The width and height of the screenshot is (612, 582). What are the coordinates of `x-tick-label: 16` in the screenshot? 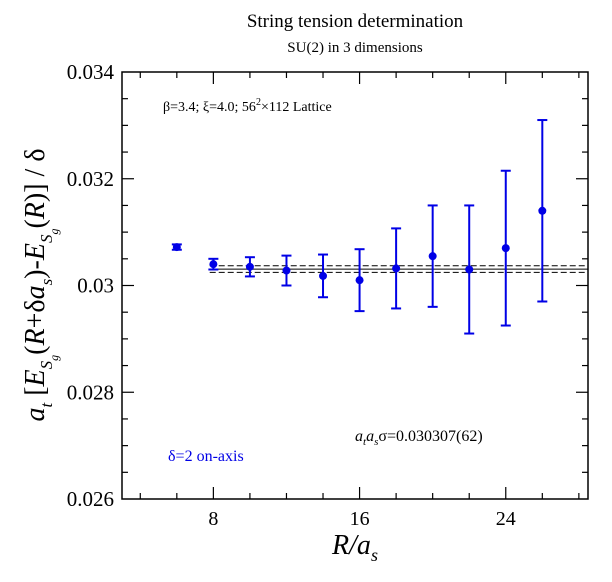 It's located at (360, 519).